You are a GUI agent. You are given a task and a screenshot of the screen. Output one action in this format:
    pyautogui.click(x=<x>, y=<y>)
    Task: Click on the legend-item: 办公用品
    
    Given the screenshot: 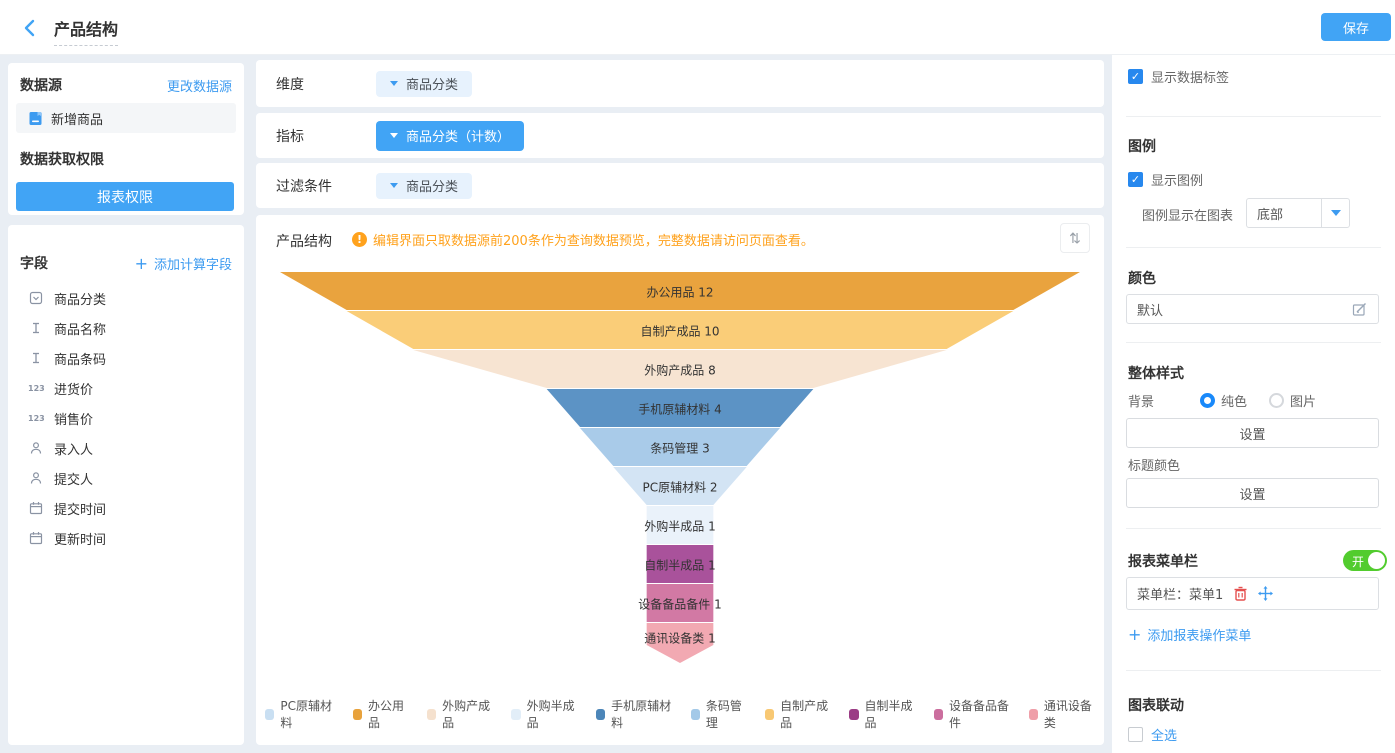 What is the action you would take?
    pyautogui.click(x=380, y=714)
    